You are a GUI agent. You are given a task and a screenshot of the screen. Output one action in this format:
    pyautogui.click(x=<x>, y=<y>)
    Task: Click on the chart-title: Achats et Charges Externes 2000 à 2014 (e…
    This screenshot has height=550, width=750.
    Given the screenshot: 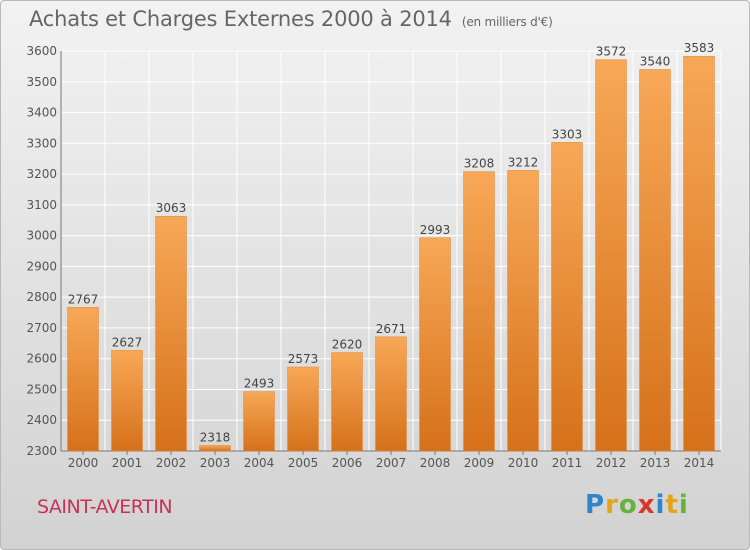 What is the action you would take?
    pyautogui.click(x=291, y=19)
    